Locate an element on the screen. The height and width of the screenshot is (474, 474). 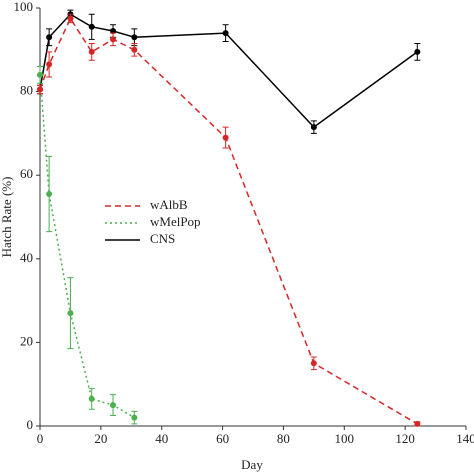
legend-label: wMelPop is located at coordinates (175, 221).